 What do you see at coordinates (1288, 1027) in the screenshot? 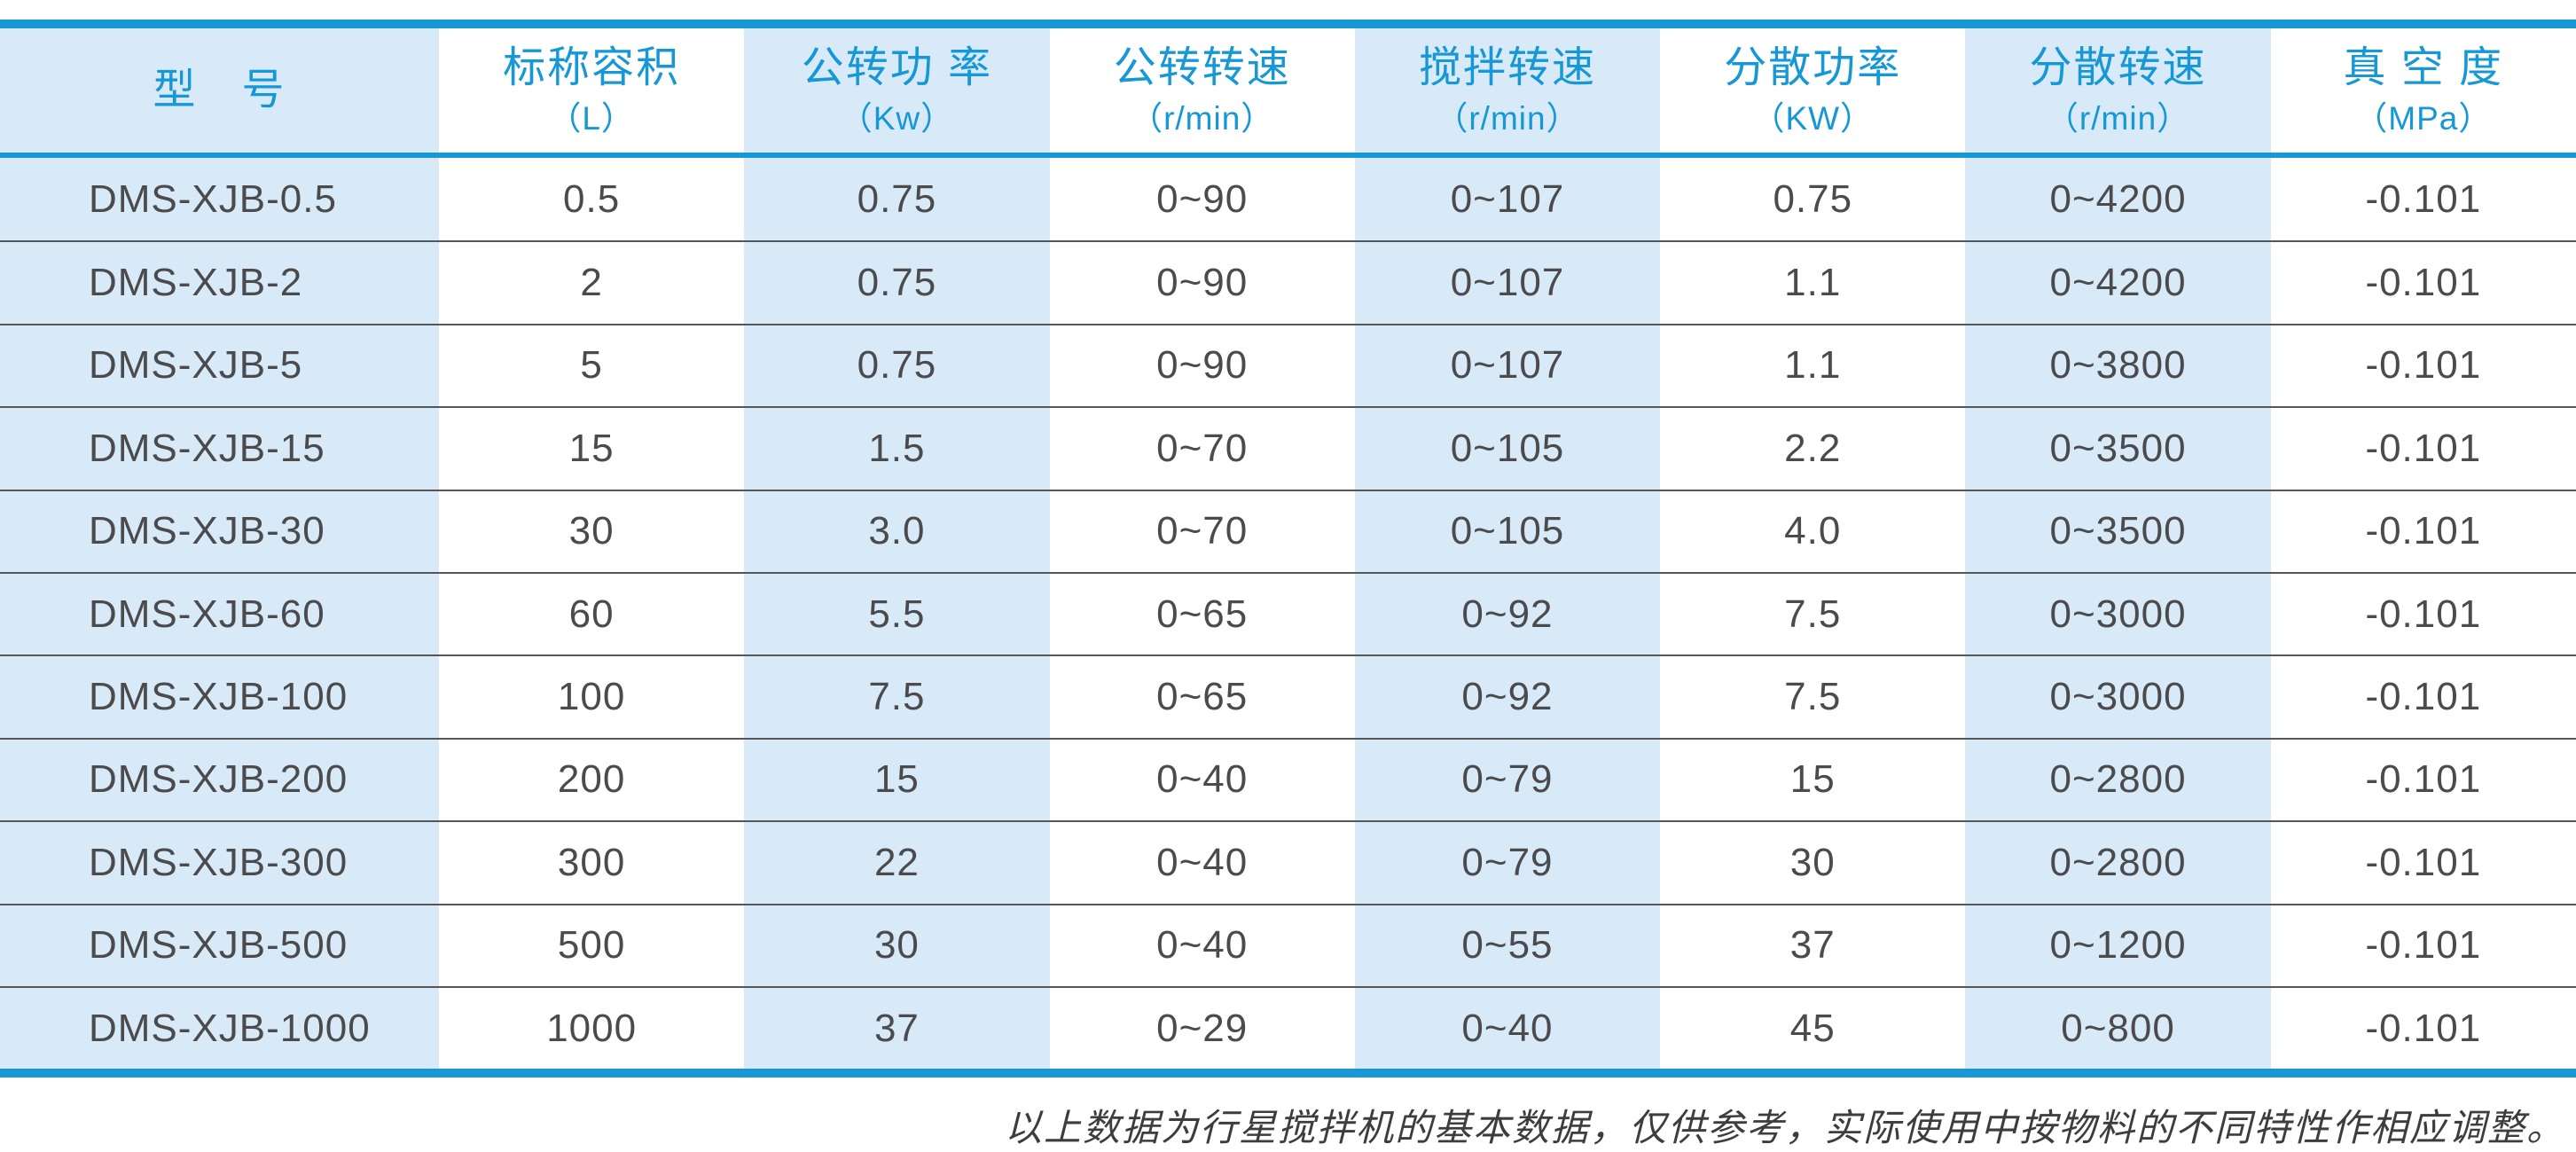
I see `table-row: DMS-XJB-1000 1000 37 0~29 0~40 45 0~800 -0.101` at bounding box center [1288, 1027].